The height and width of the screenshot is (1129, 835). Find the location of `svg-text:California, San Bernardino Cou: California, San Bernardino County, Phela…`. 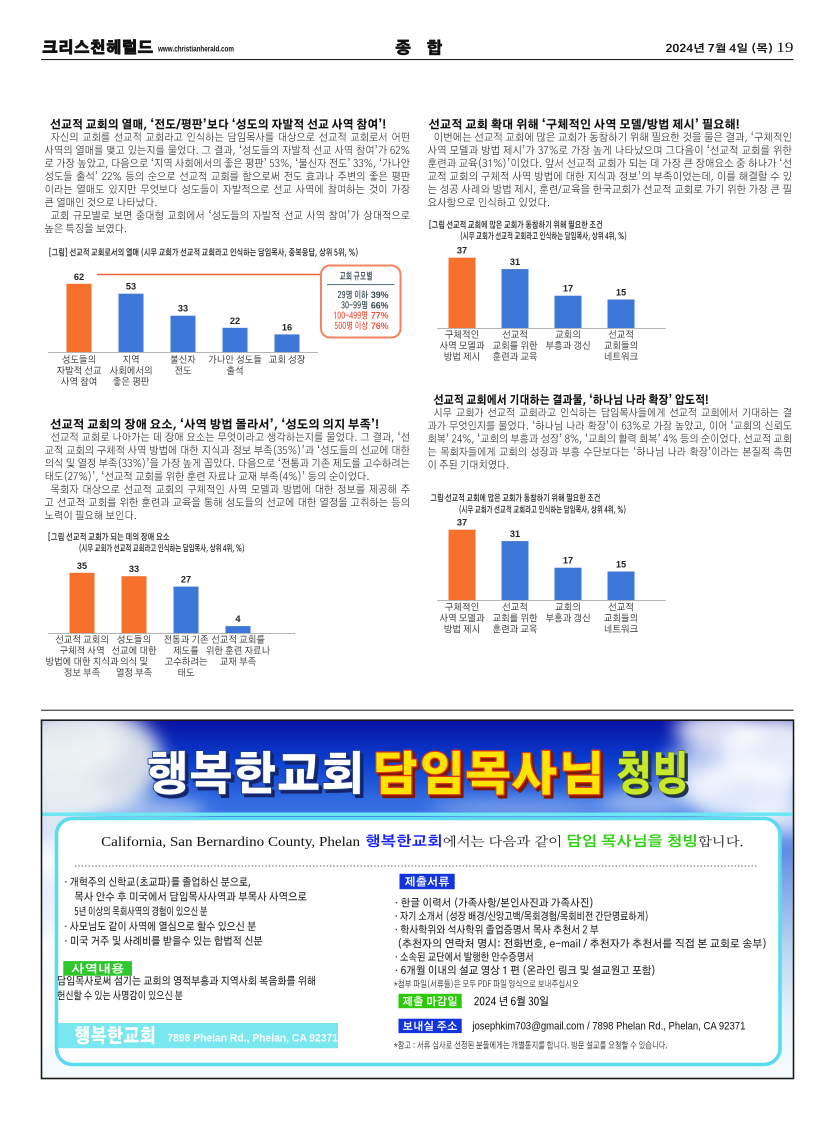

svg-text:California, San Bernardino Cou: California, San Bernardino County, Phela… is located at coordinates (230, 842).